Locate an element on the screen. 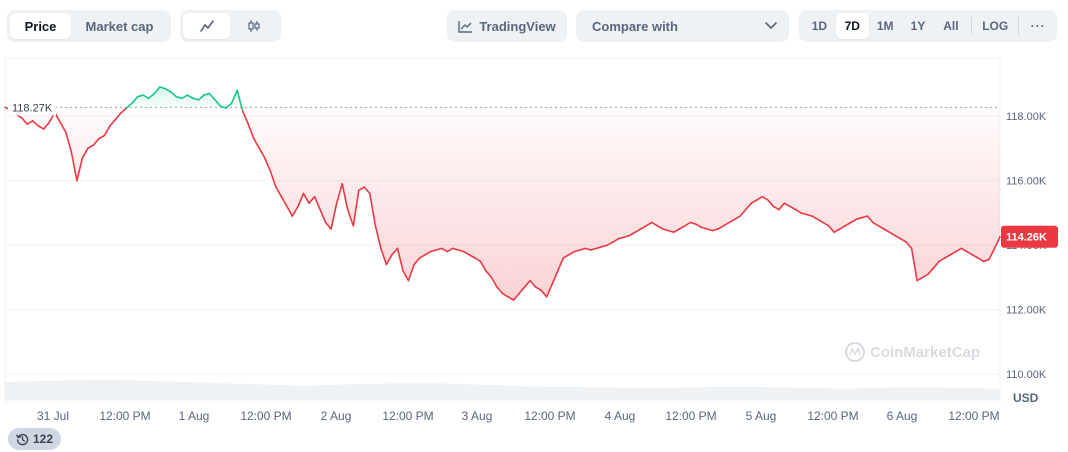  price-tab: Price is located at coordinates (40, 26).